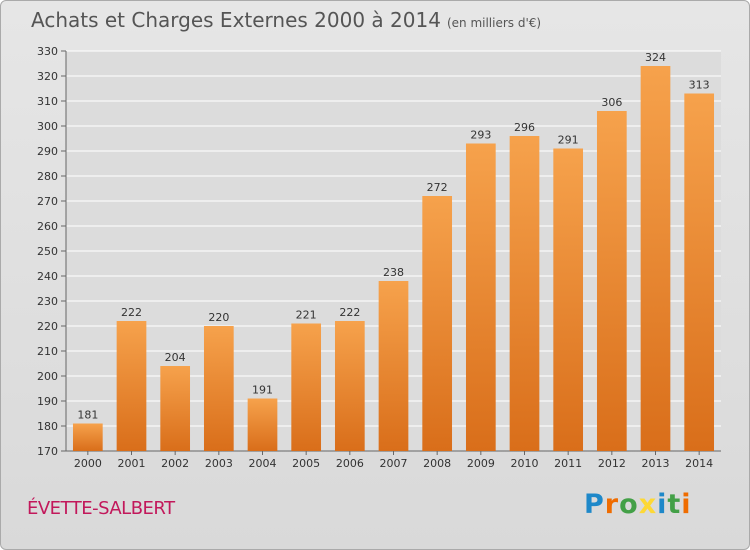 The image size is (750, 550). What do you see at coordinates (47, 176) in the screenshot?
I see `y-tick-label: 280` at bounding box center [47, 176].